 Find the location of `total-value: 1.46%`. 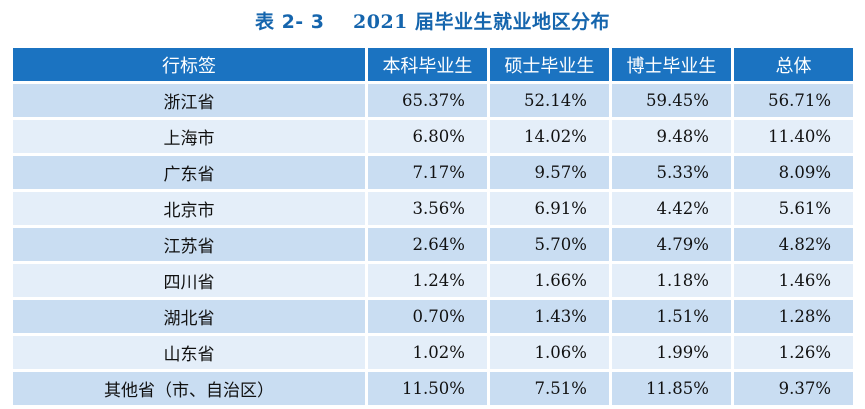

total-value: 1.46% is located at coordinates (793, 280).